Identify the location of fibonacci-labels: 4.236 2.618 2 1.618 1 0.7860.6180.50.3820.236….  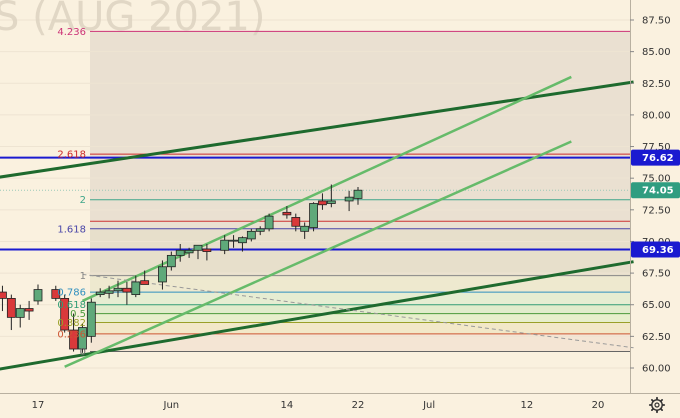
(71, 192).